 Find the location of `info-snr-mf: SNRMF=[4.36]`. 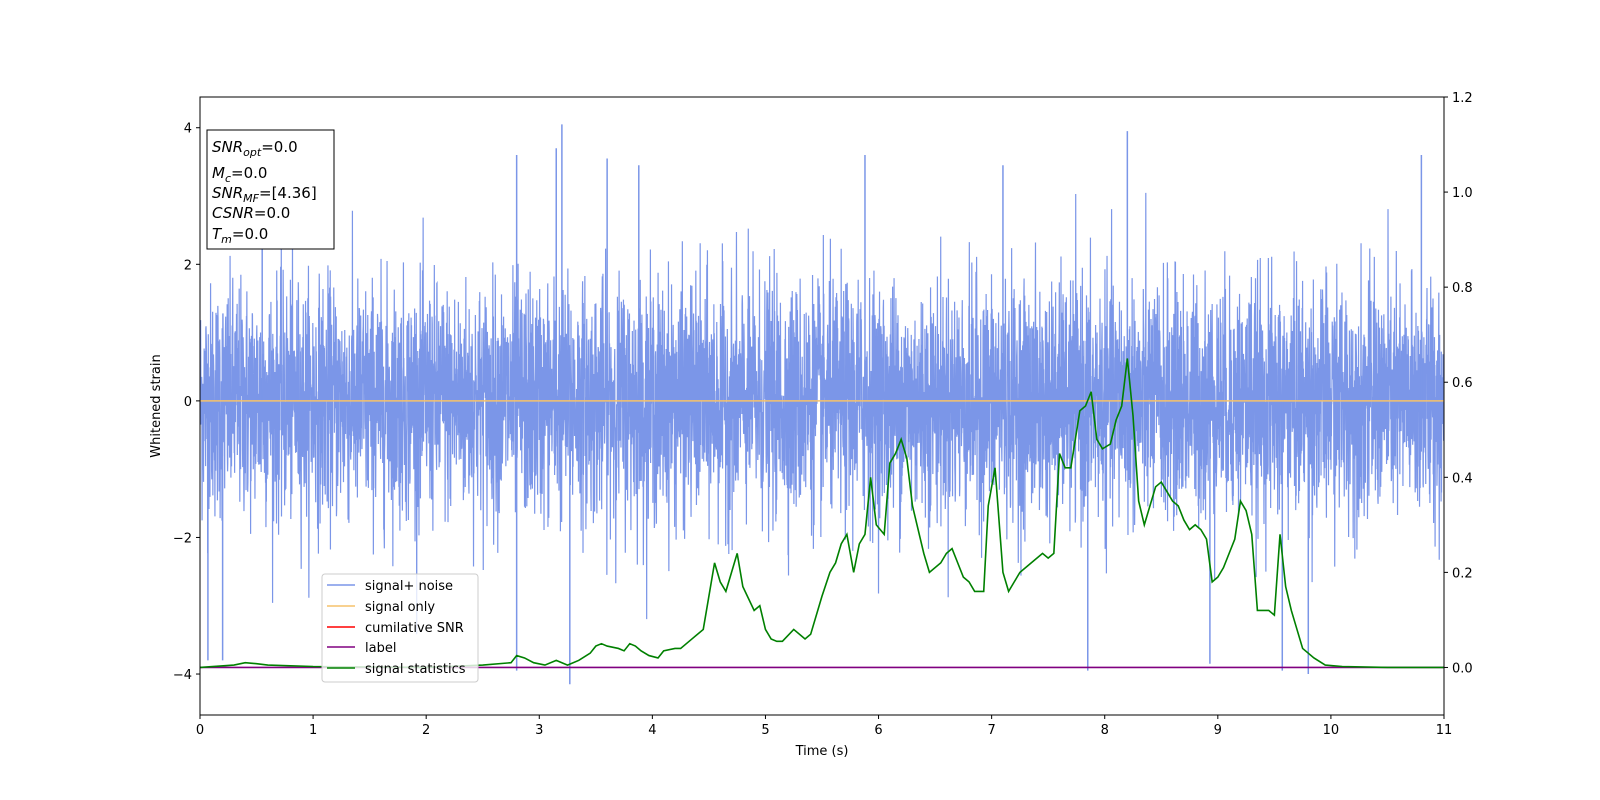

info-snr-mf: SNRMF=[4.36] is located at coordinates (264, 194).